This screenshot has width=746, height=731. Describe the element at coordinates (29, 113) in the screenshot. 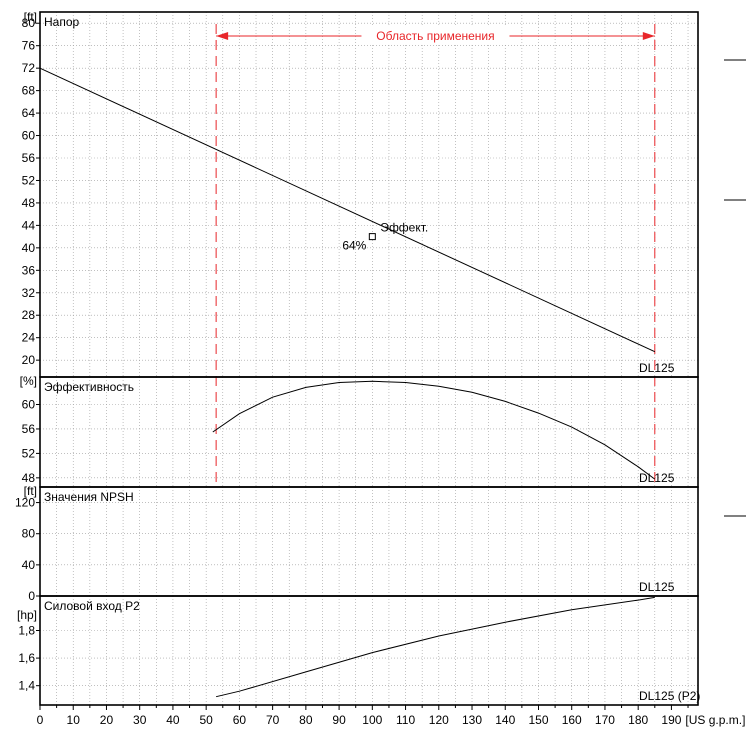

I see `y-tick-label: 64` at that location.